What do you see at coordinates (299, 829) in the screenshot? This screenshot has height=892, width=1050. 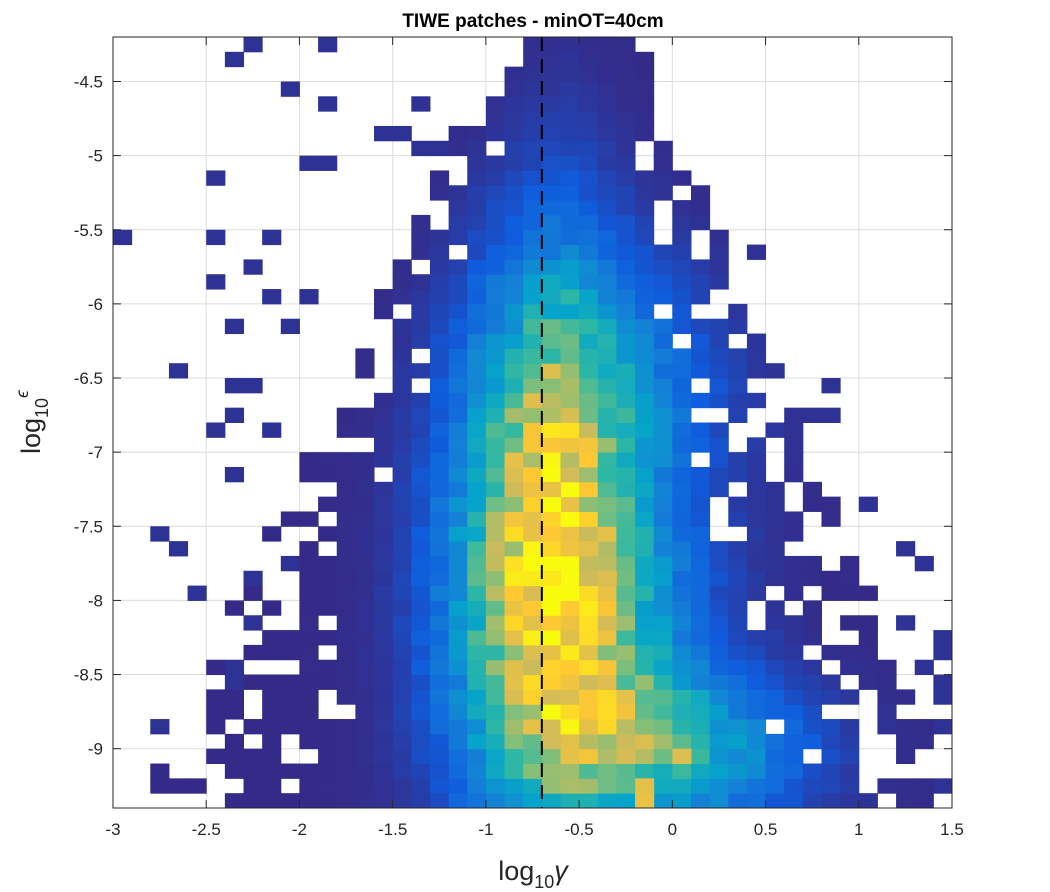 I see `x-tick-label: -2` at bounding box center [299, 829].